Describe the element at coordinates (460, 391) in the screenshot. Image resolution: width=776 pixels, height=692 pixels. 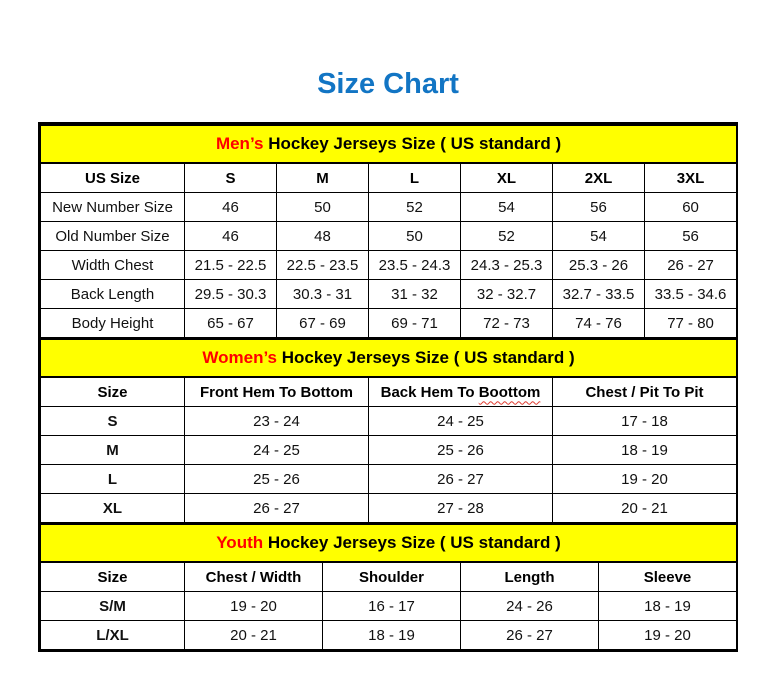
I see `womens-col-header: Back Hem To Boottom` at that location.